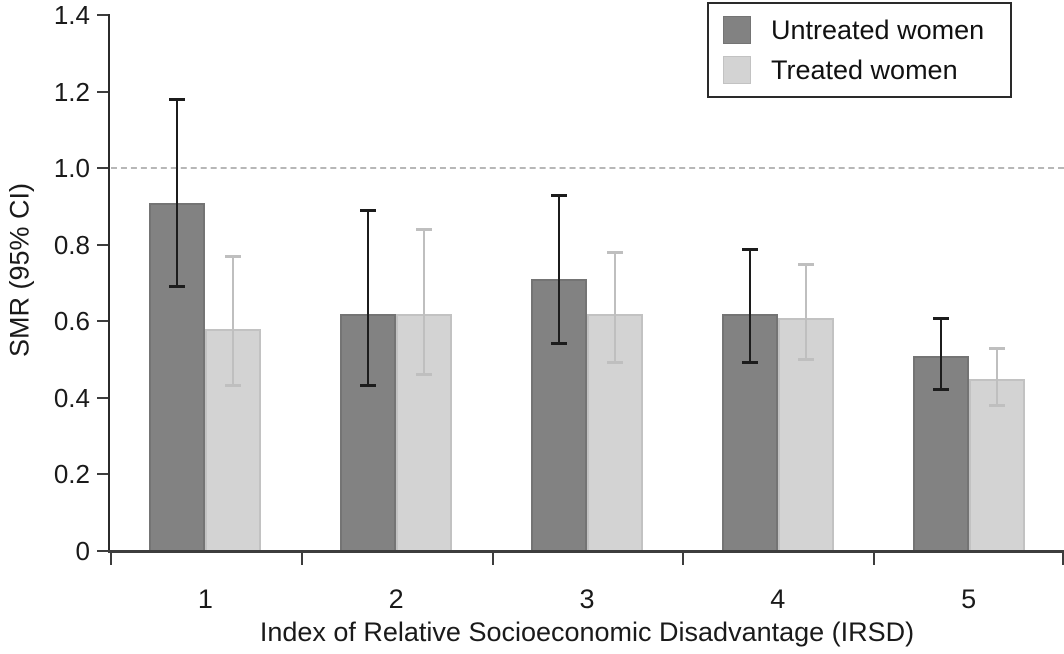 The height and width of the screenshot is (654, 1064). What do you see at coordinates (737, 30) in the screenshot?
I see `legend-swatch-untreated-women` at bounding box center [737, 30].